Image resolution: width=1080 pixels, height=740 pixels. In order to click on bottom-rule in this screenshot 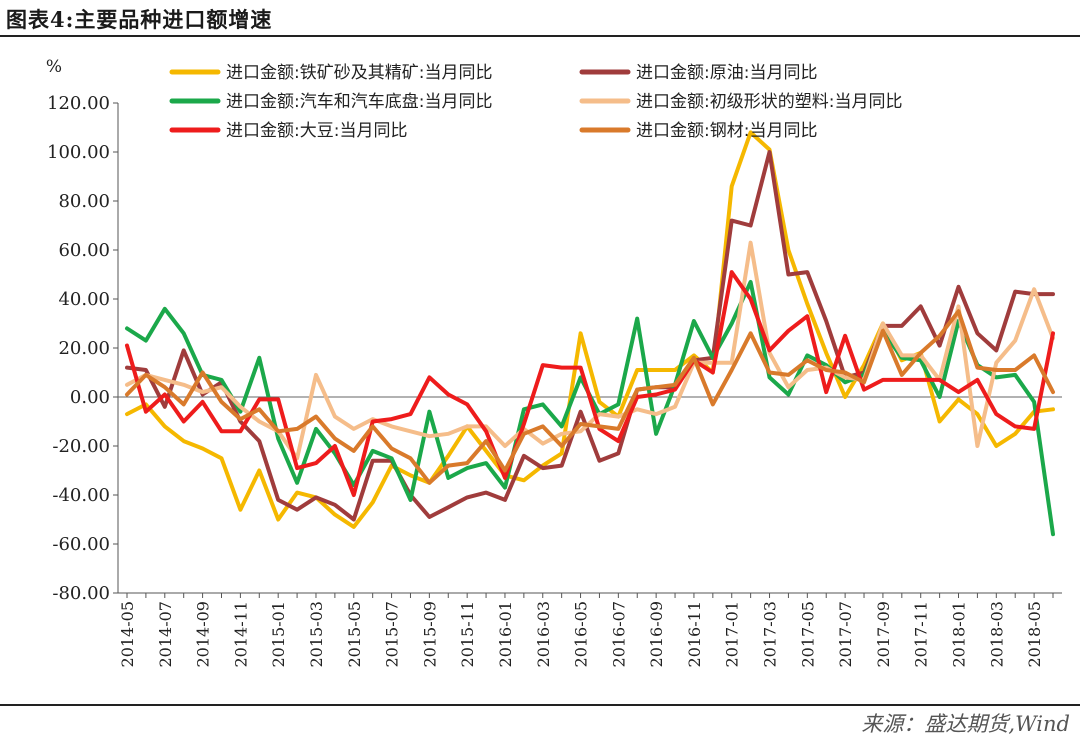, I will do `click(540, 705)`.